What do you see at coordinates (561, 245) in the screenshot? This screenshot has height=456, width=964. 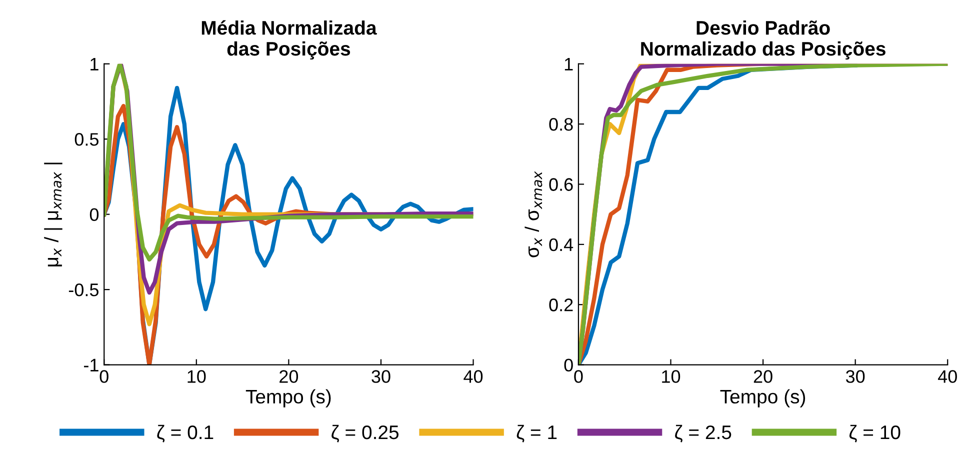 I see `y-tick-label: 0.4` at bounding box center [561, 245].